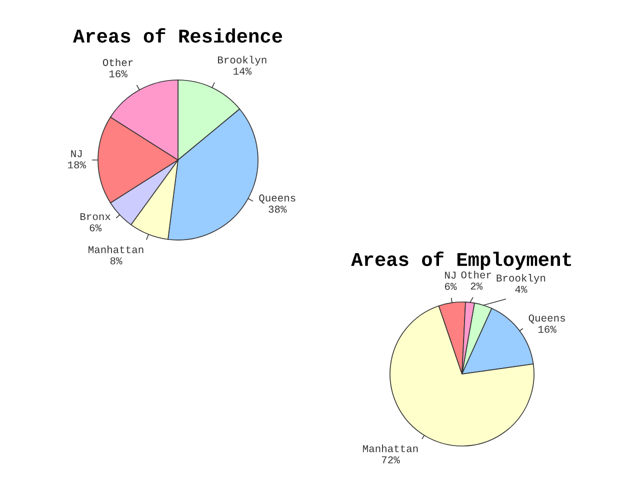 Image resolution: width=640 pixels, height=480 pixels. What do you see at coordinates (461, 261) in the screenshot?
I see `chart-title: Areas of Employment` at bounding box center [461, 261].